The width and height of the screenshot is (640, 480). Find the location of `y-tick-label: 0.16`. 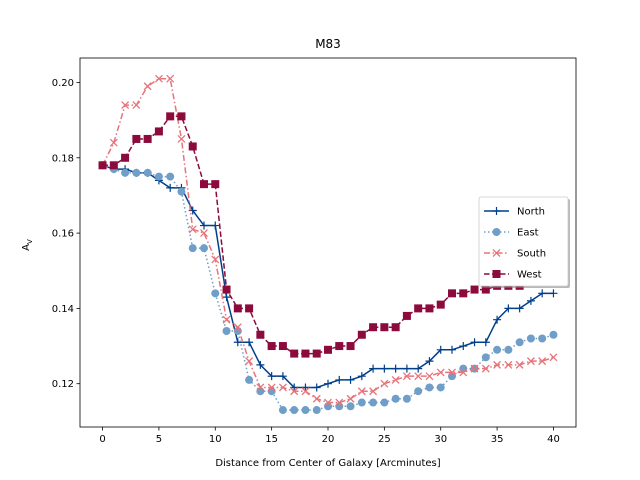

y-tick-label: 0.16 is located at coordinates (63, 234).